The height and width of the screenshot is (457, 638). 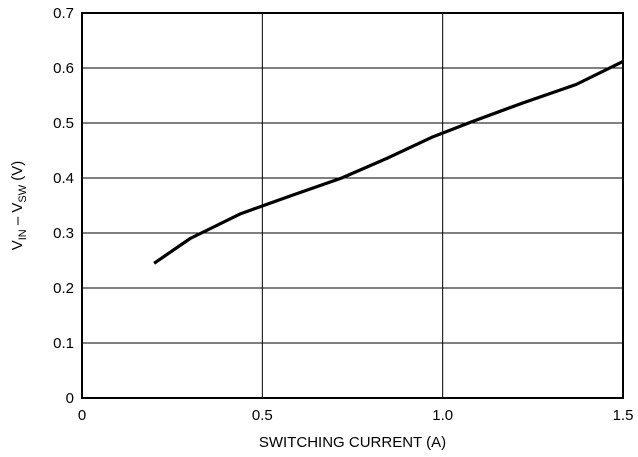 I want to click on y-tick-label: 0.5, so click(x=63, y=123).